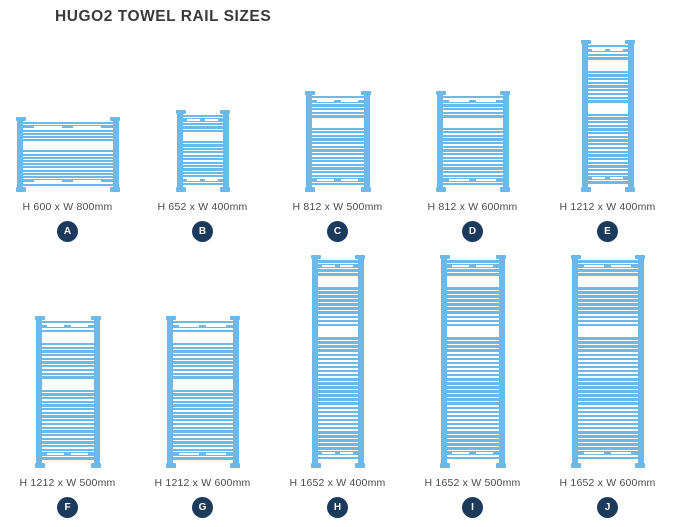 This screenshot has height=527, width=675. What do you see at coordinates (337, 145) in the screenshot?
I see `towel-rail-item-c: H 812 x W 500mm C` at bounding box center [337, 145].